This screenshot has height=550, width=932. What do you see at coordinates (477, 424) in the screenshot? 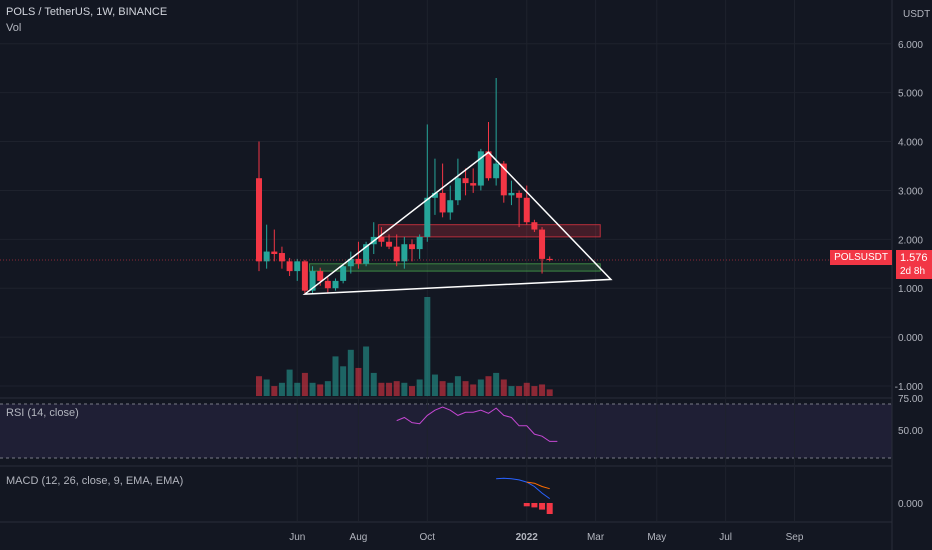
I see `rsi-line` at bounding box center [477, 424].